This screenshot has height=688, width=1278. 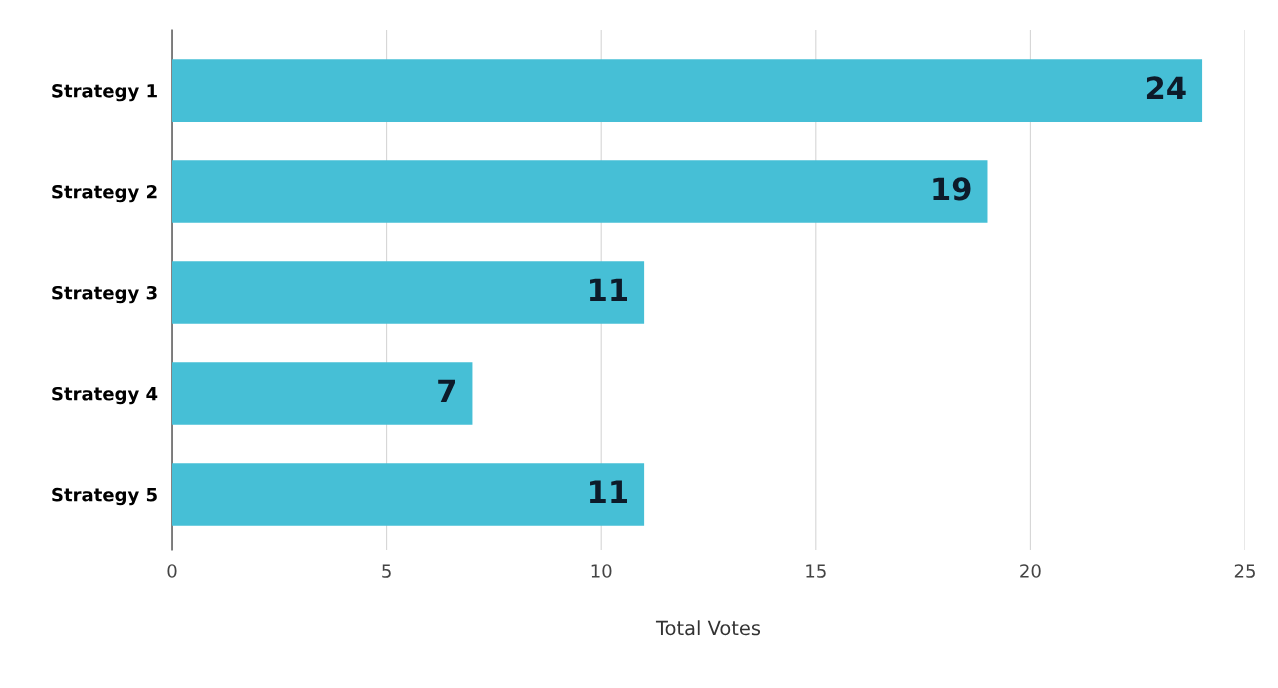 I want to click on y-tick-label: Strategy 3, so click(x=104, y=294).